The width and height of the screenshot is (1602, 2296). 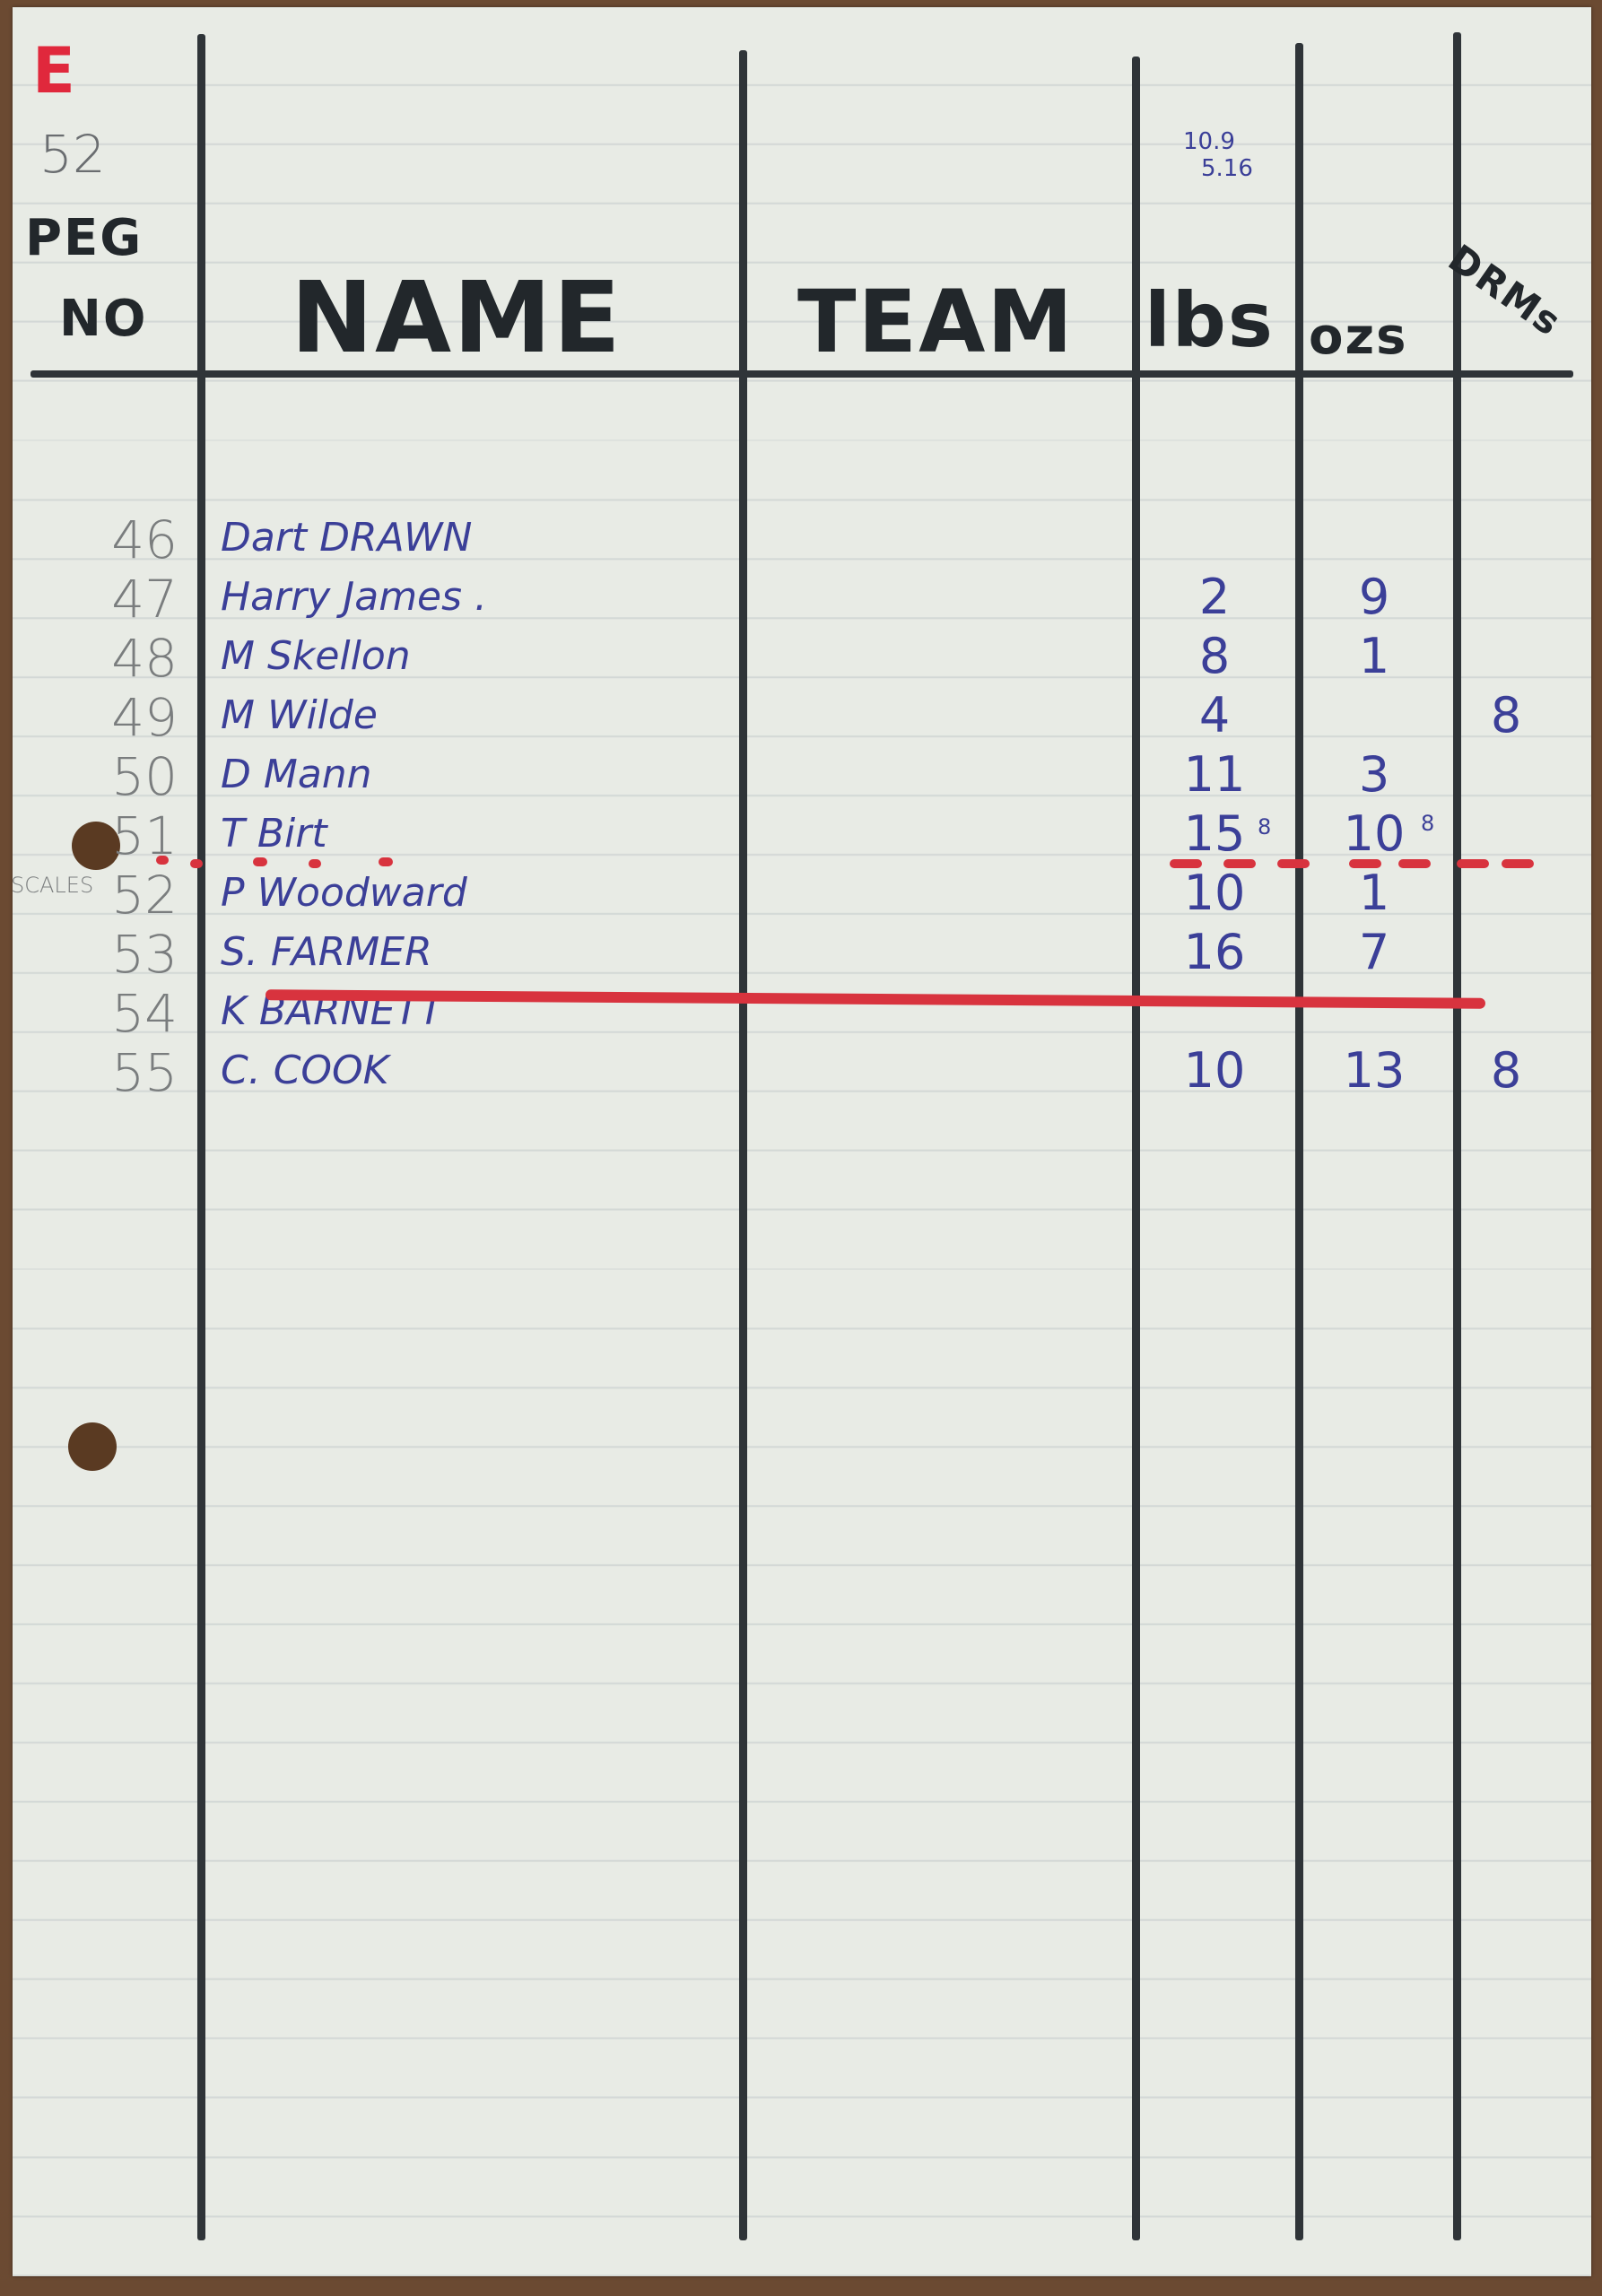 What do you see at coordinates (144, 599) in the screenshot?
I see `peg-number: 47` at bounding box center [144, 599].